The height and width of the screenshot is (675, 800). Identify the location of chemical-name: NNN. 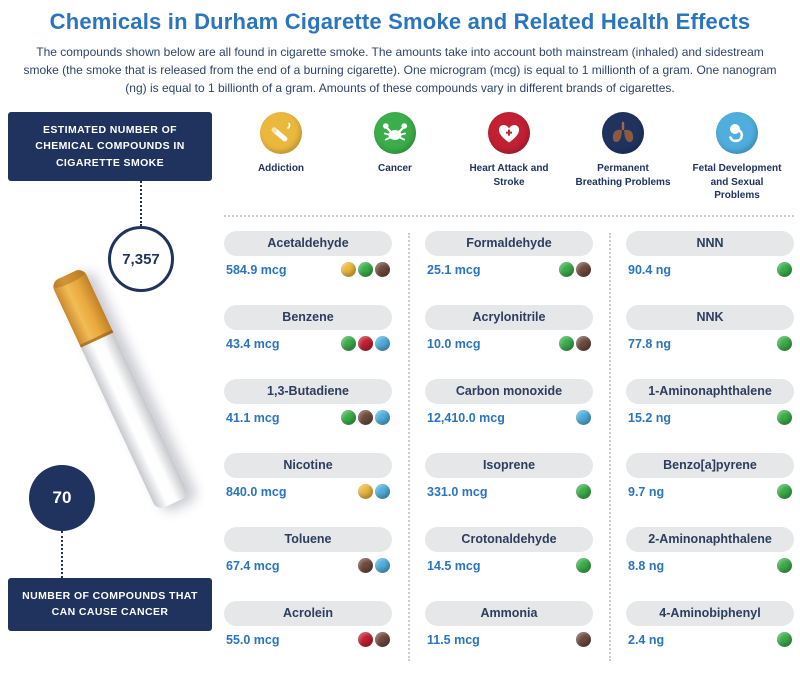
(710, 243).